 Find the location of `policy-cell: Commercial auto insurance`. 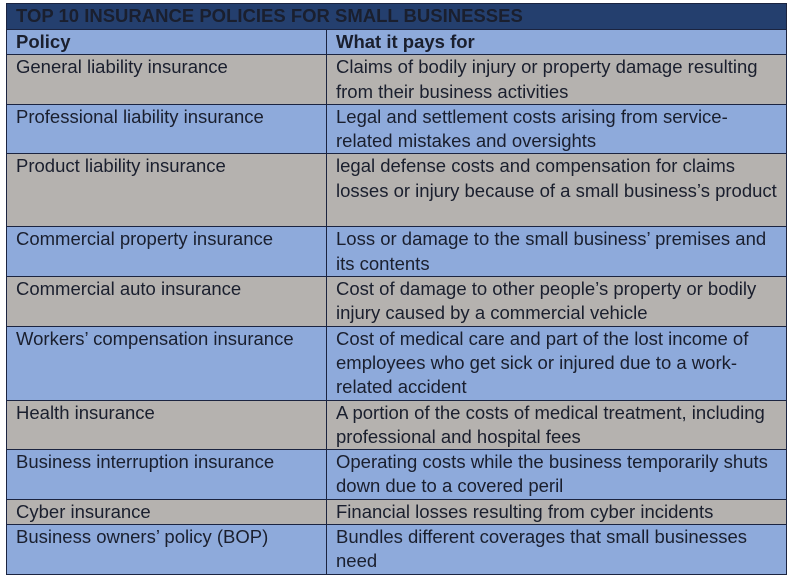

policy-cell: Commercial auto insurance is located at coordinates (166, 301).